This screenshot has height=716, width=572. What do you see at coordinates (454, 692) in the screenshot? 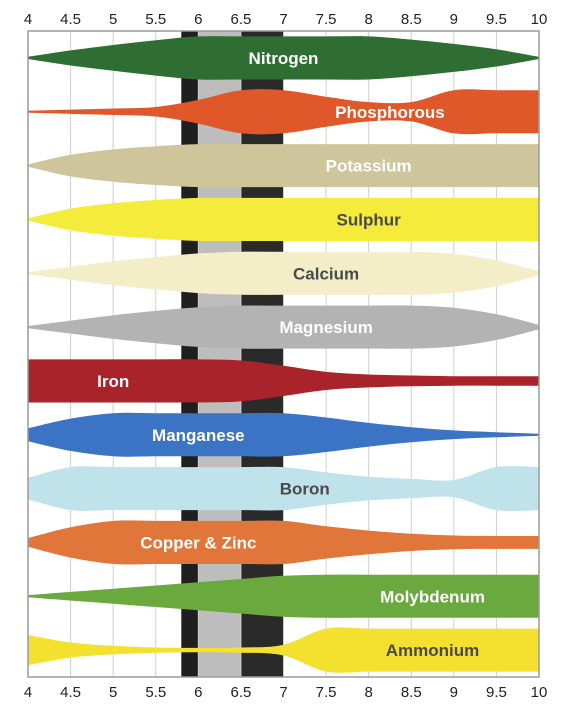
I see `bottom-tick-10: 9` at bounding box center [454, 692].